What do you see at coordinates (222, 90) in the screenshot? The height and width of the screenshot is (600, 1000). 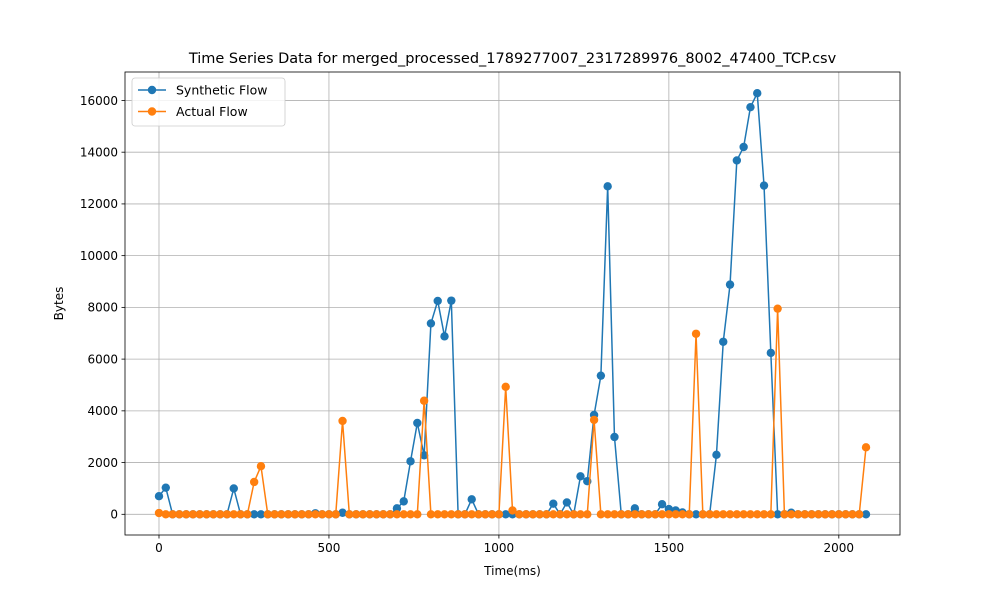 I see `legend-label: Synthetic Flow` at bounding box center [222, 90].